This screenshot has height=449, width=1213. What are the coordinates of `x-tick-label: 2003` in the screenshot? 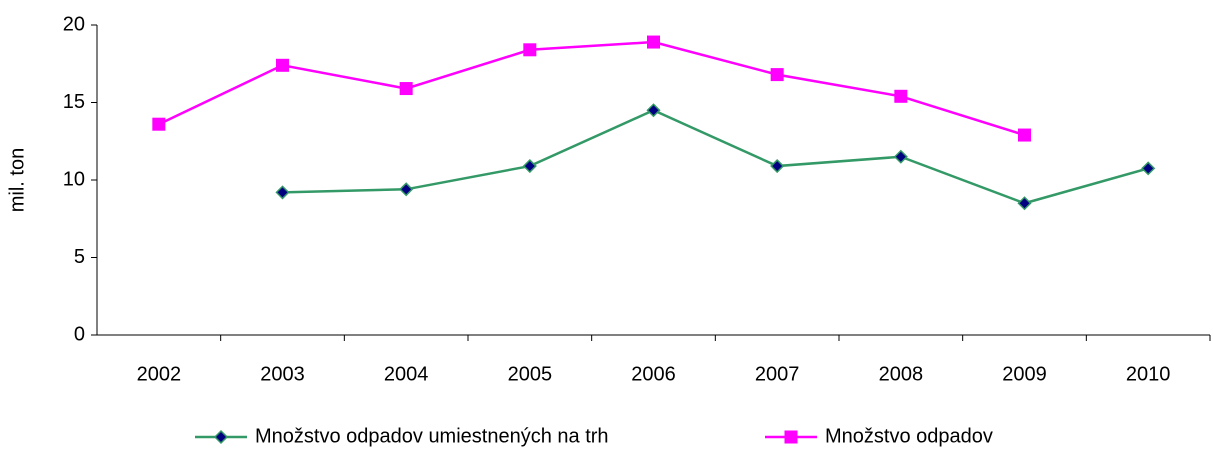 It's located at (282, 374).